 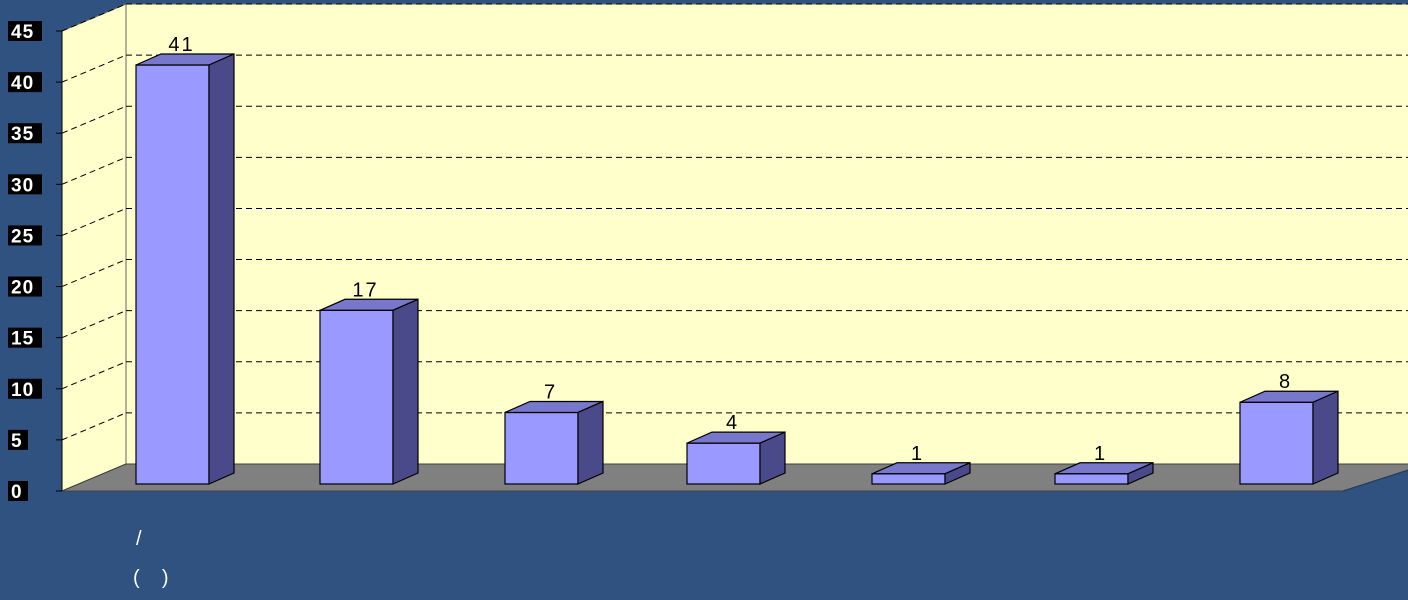 I want to click on y-tick-label: 5, so click(x=18, y=440).